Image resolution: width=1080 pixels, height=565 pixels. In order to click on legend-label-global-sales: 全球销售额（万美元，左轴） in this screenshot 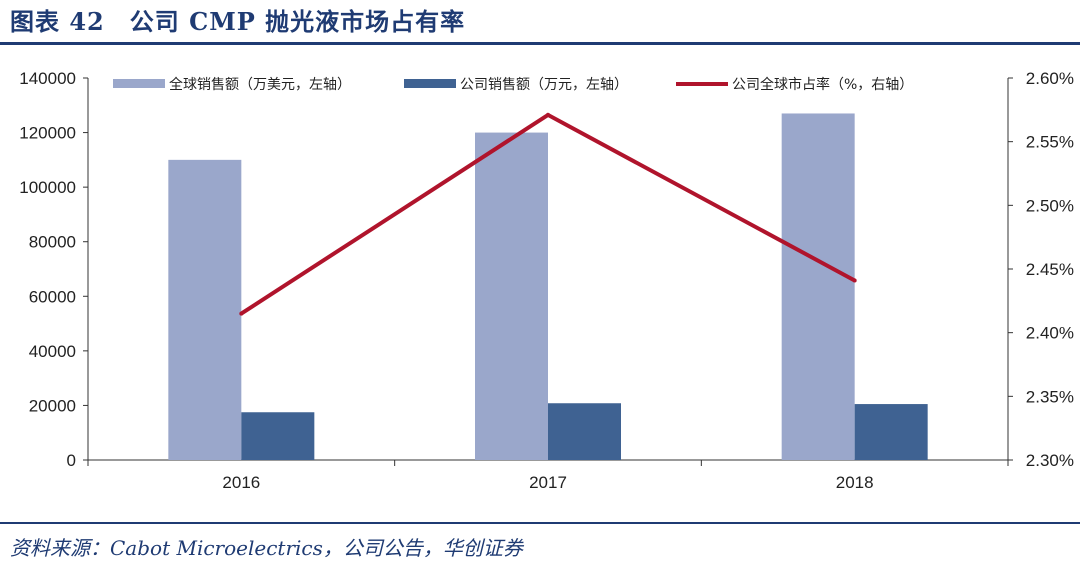, I will do `click(260, 84)`.